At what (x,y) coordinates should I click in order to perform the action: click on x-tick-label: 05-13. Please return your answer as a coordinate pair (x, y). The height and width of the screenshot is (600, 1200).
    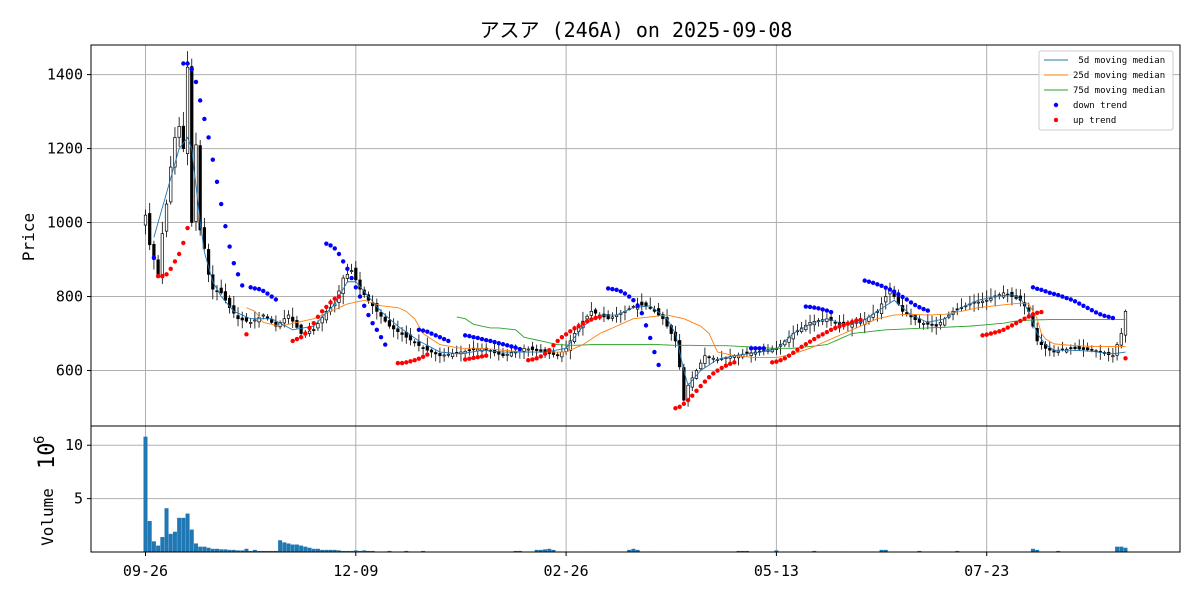
    Looking at the image, I should click on (776, 571).